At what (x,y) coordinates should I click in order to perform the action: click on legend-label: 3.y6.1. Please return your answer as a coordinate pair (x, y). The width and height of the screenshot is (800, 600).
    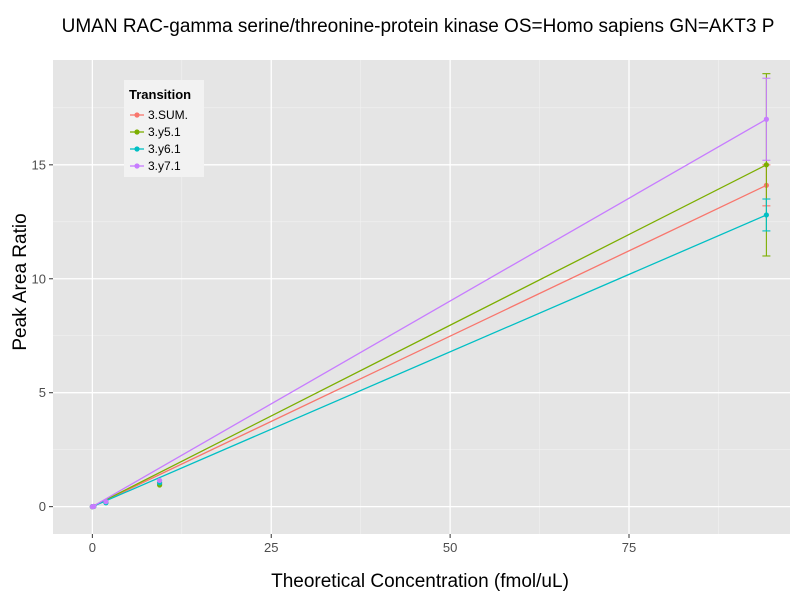
    Looking at the image, I should click on (164, 149).